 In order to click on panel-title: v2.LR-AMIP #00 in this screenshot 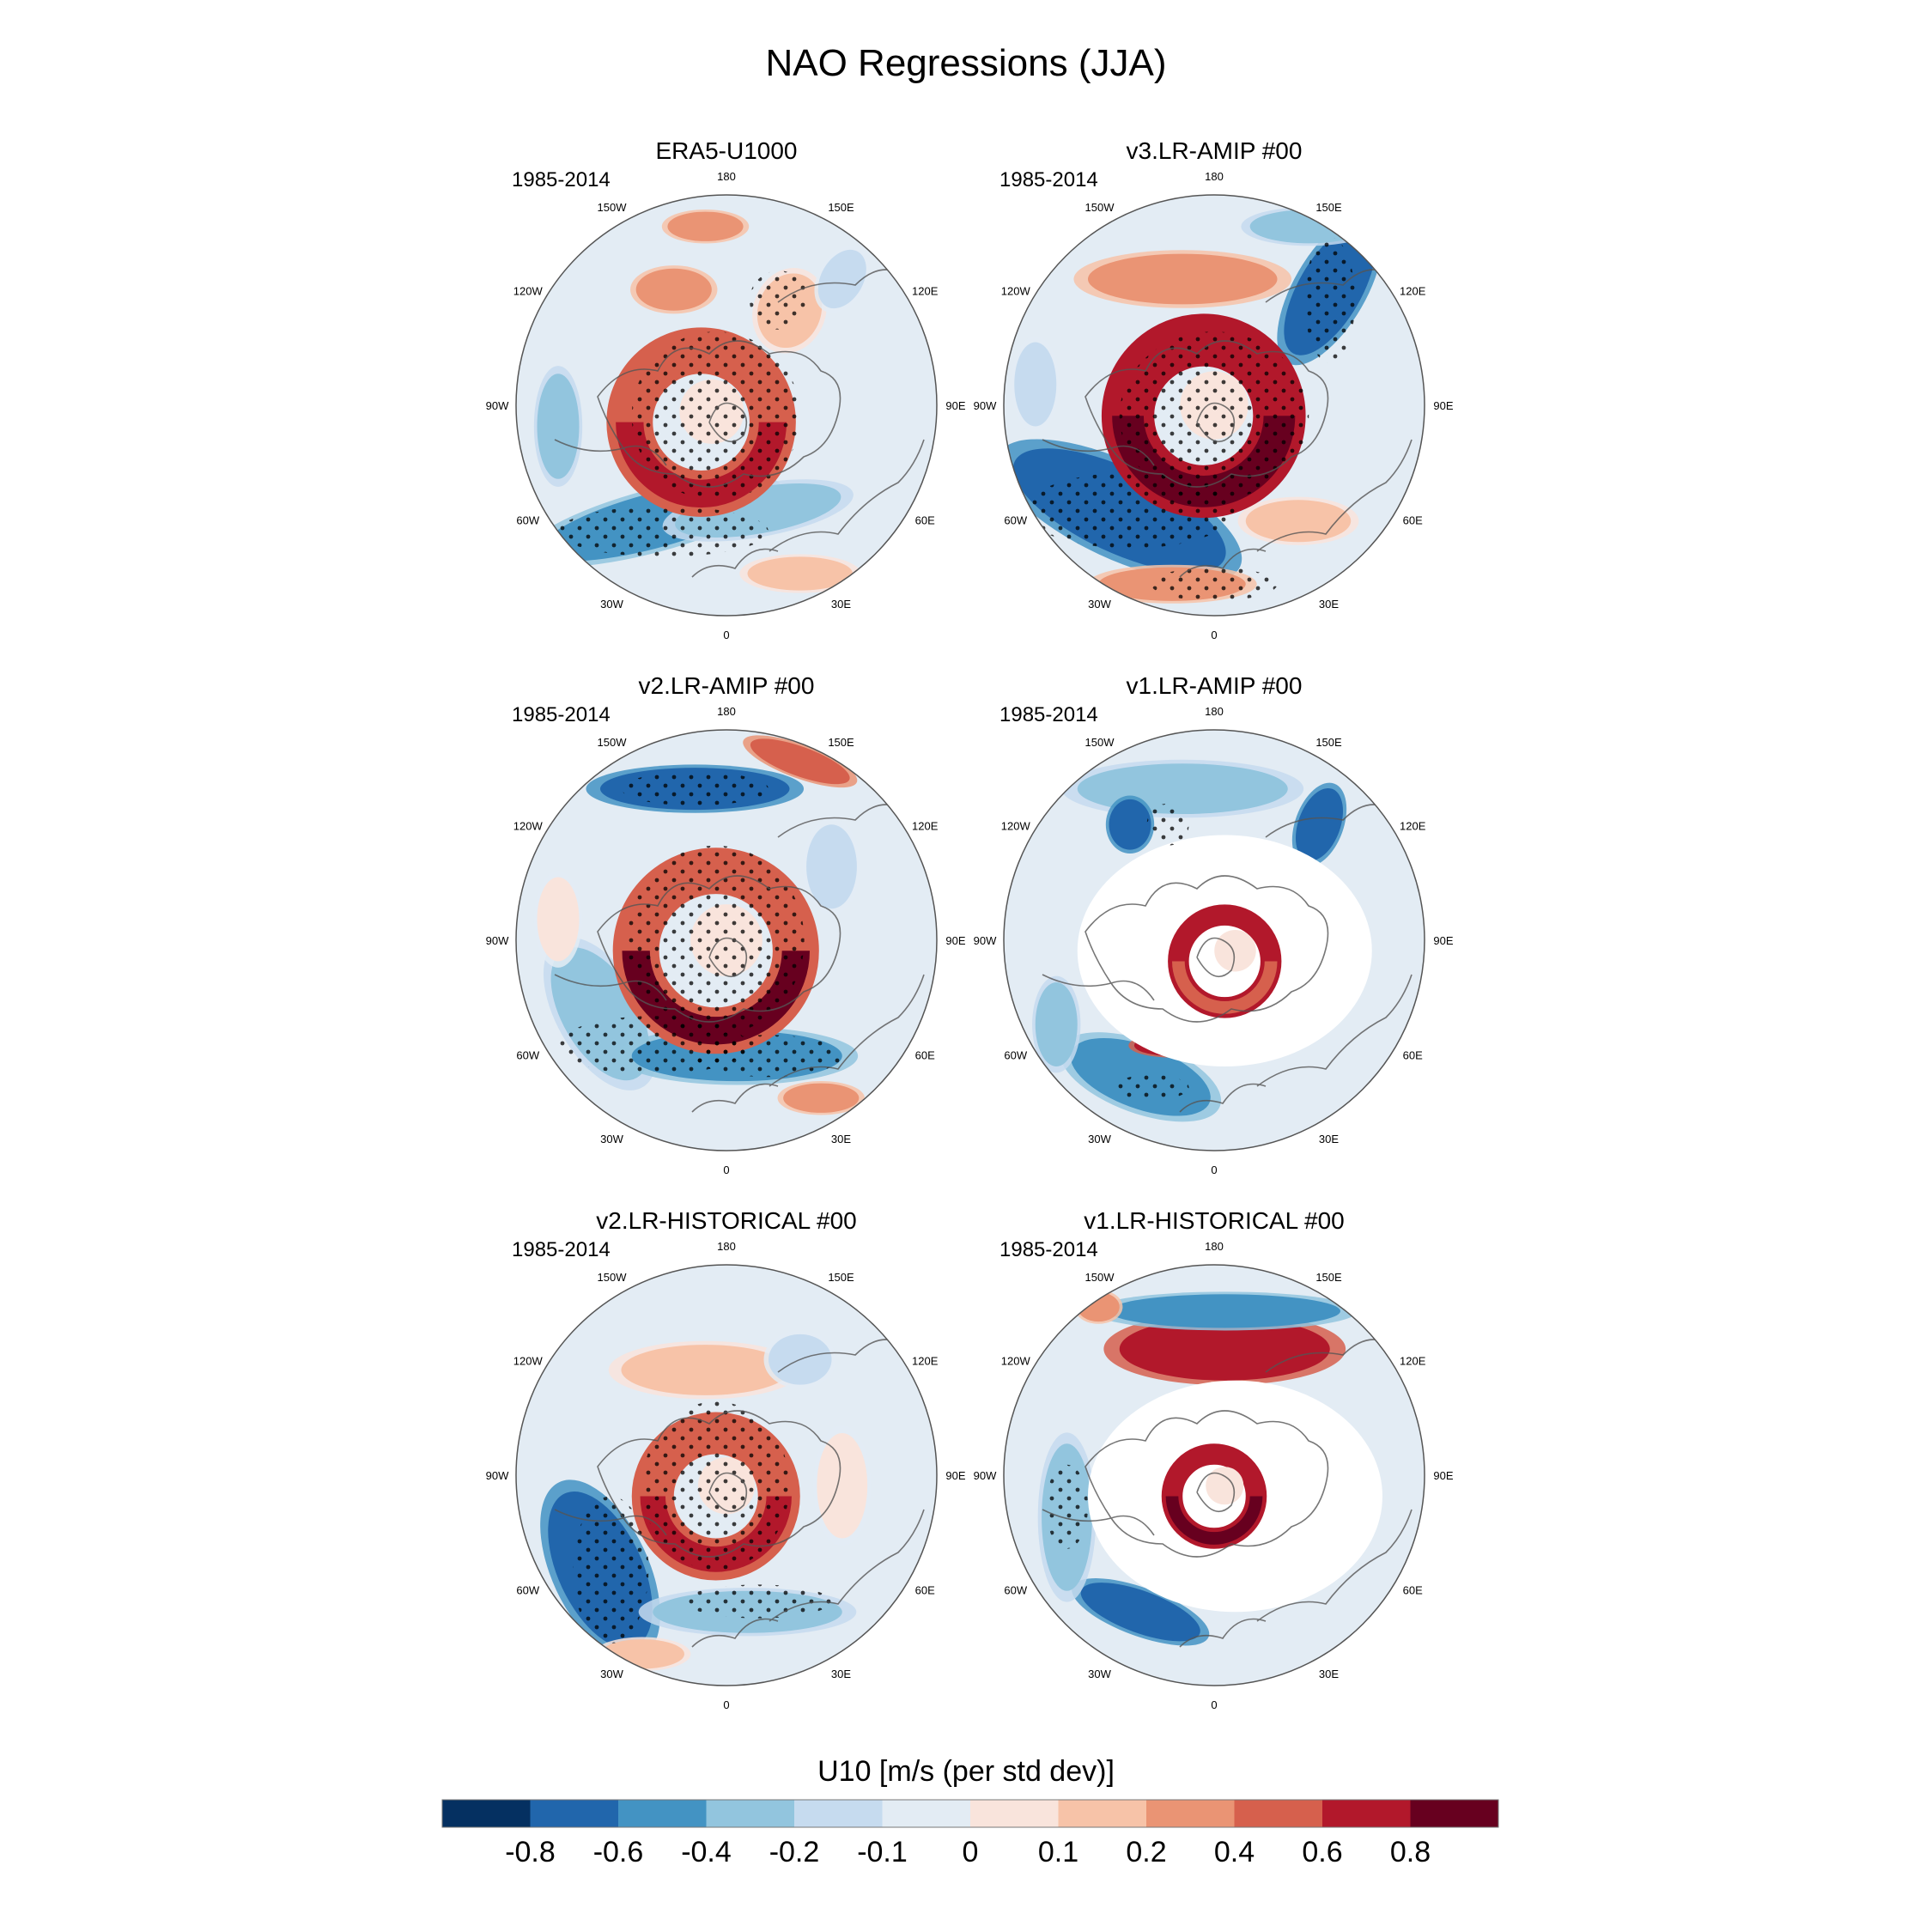, I will do `click(727, 685)`.